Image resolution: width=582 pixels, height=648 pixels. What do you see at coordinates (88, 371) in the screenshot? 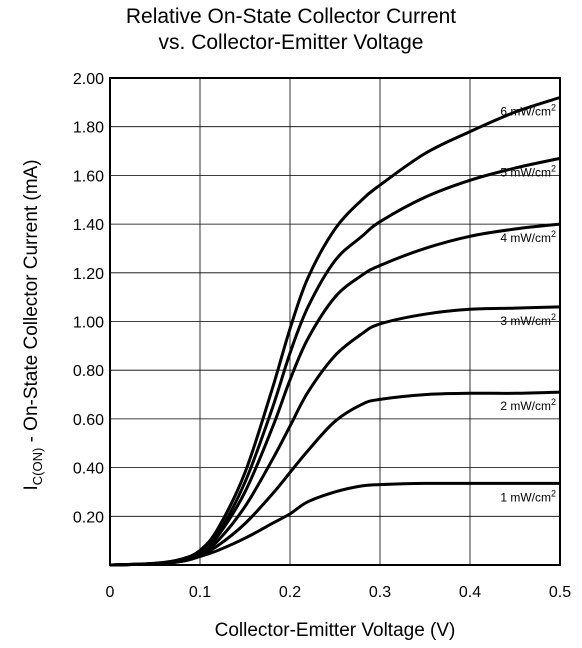
I see `y-tick-label: 0.80` at bounding box center [88, 371].